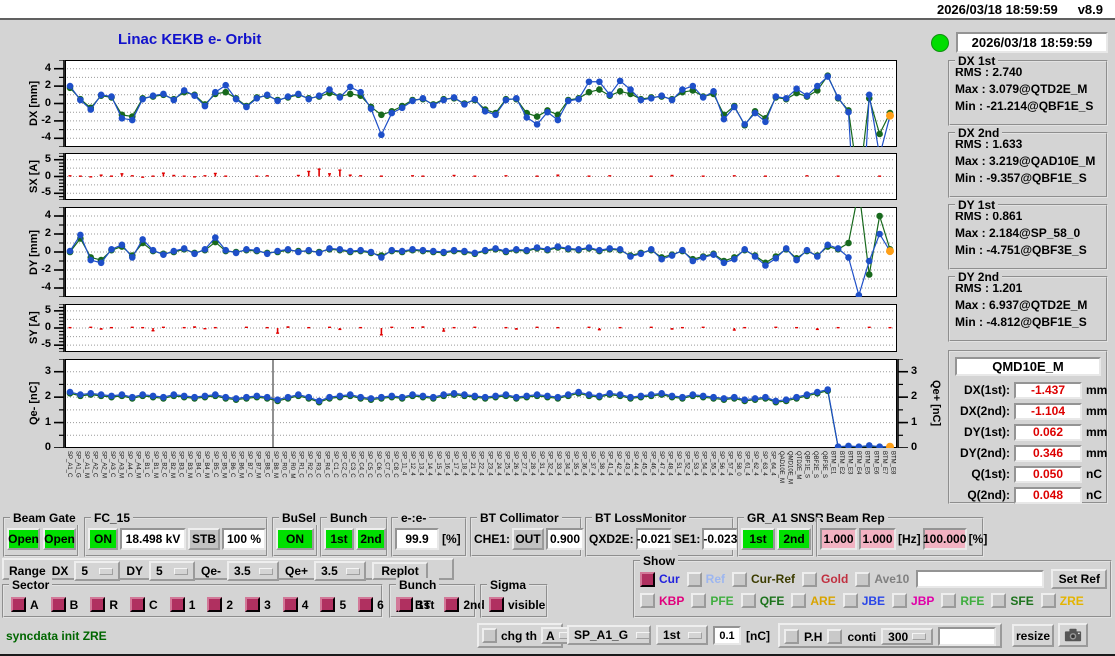 The height and width of the screenshot is (656, 1115). Describe the element at coordinates (452, 604) in the screenshot. I see `bunch-select-checkbox-2nd` at that location.